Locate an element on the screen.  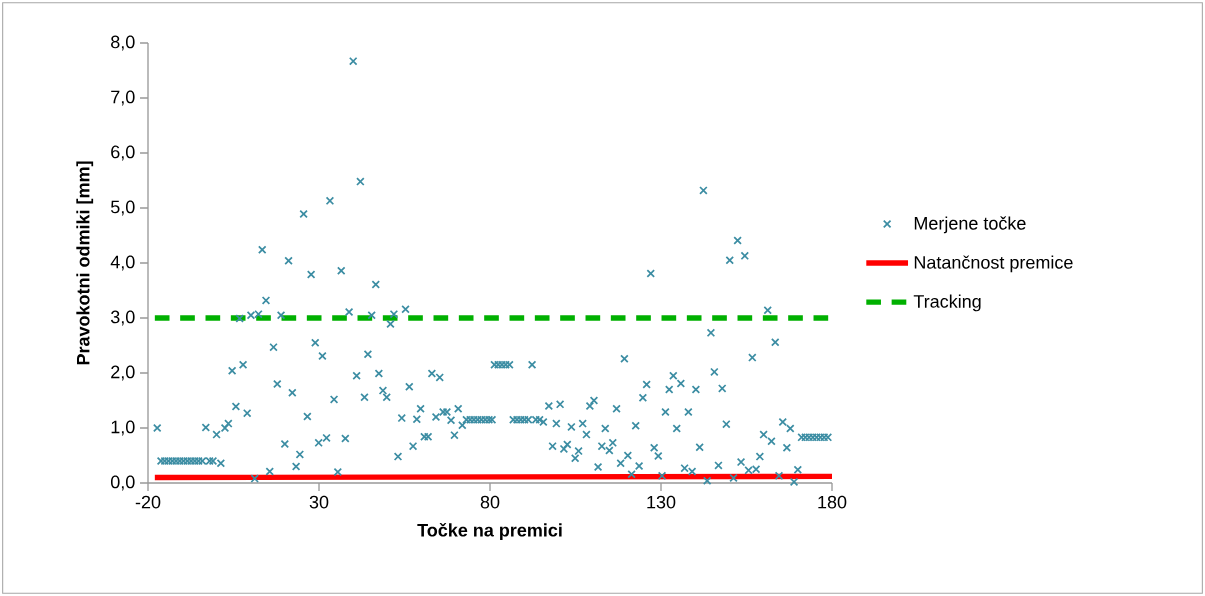
y-tick-label: 1,0 is located at coordinates (123, 428).